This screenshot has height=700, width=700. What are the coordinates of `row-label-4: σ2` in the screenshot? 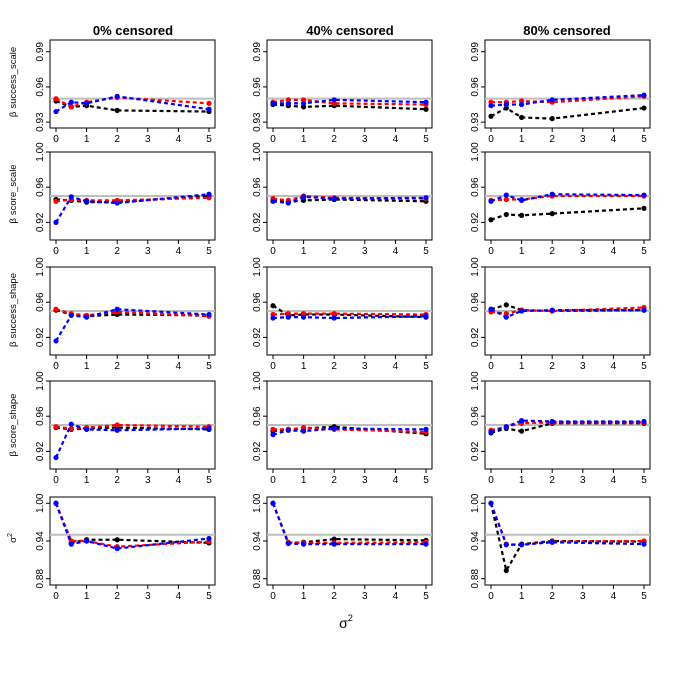 It's located at (13, 538).